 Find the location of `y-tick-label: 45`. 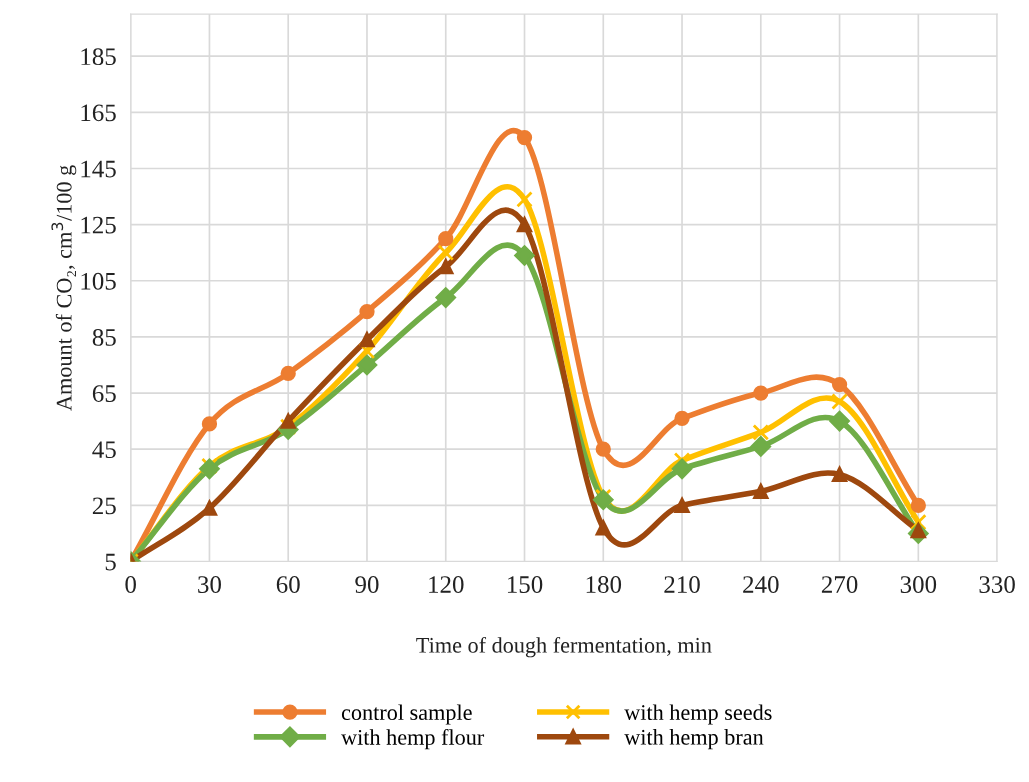

y-tick-label: 45 is located at coordinates (104, 450).